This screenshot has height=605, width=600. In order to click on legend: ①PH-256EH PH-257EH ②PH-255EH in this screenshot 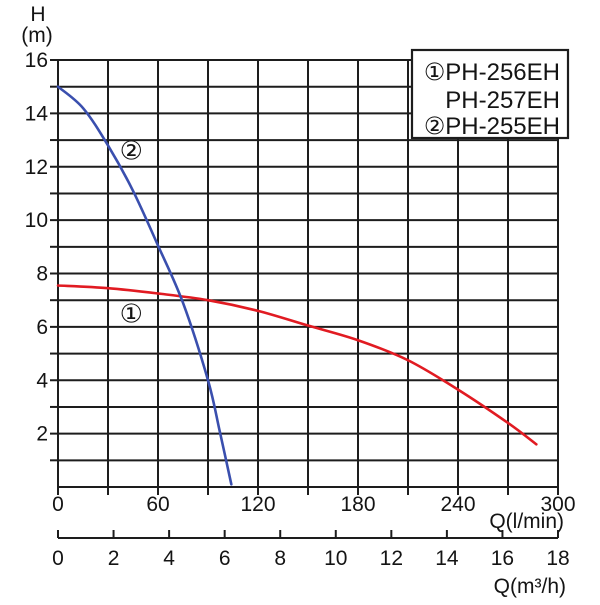, I will do `click(490, 94)`.